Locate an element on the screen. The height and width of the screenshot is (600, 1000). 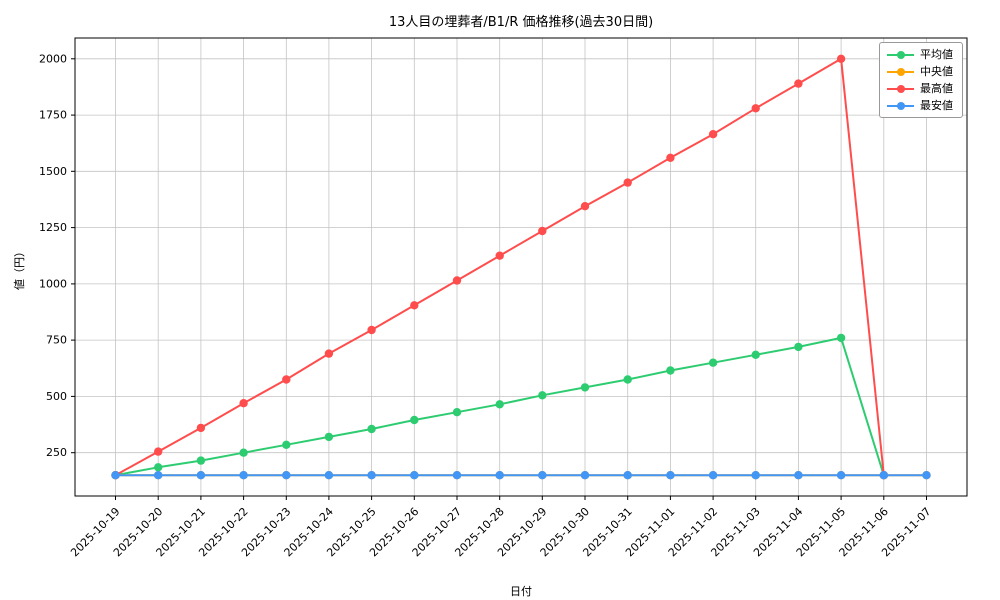
y-tick-label: 750 is located at coordinates (56, 340).